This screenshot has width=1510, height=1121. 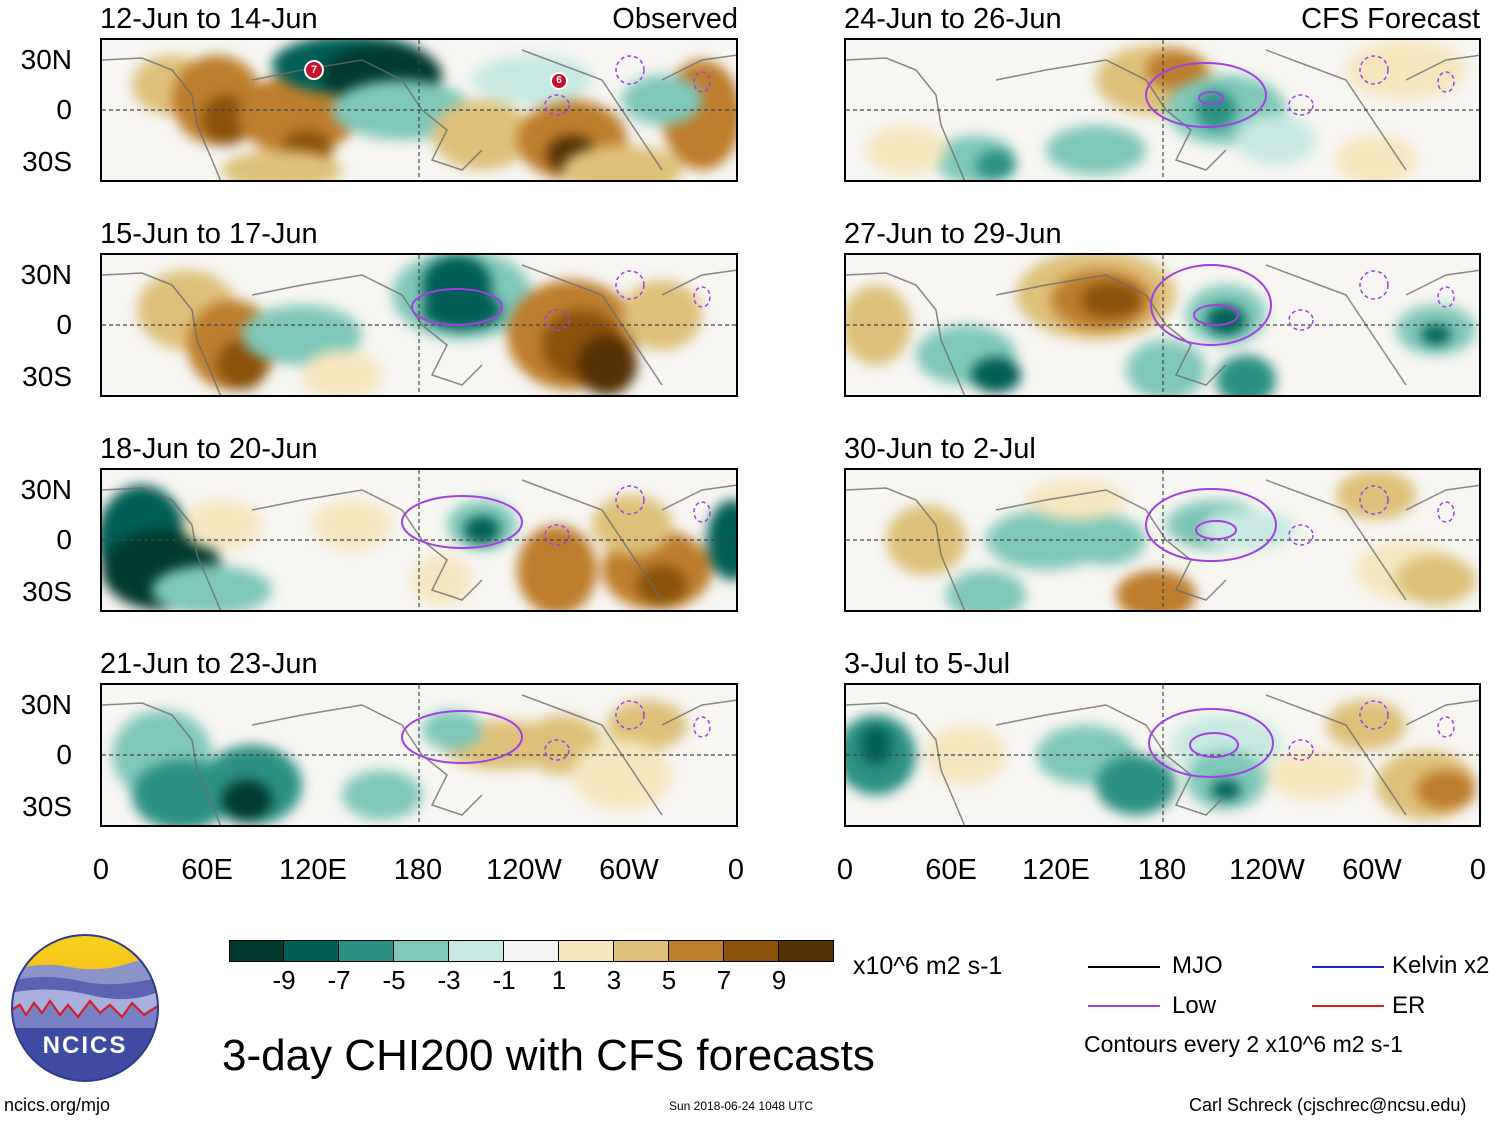 What do you see at coordinates (418, 870) in the screenshot?
I see `lon-label-180: 180` at bounding box center [418, 870].